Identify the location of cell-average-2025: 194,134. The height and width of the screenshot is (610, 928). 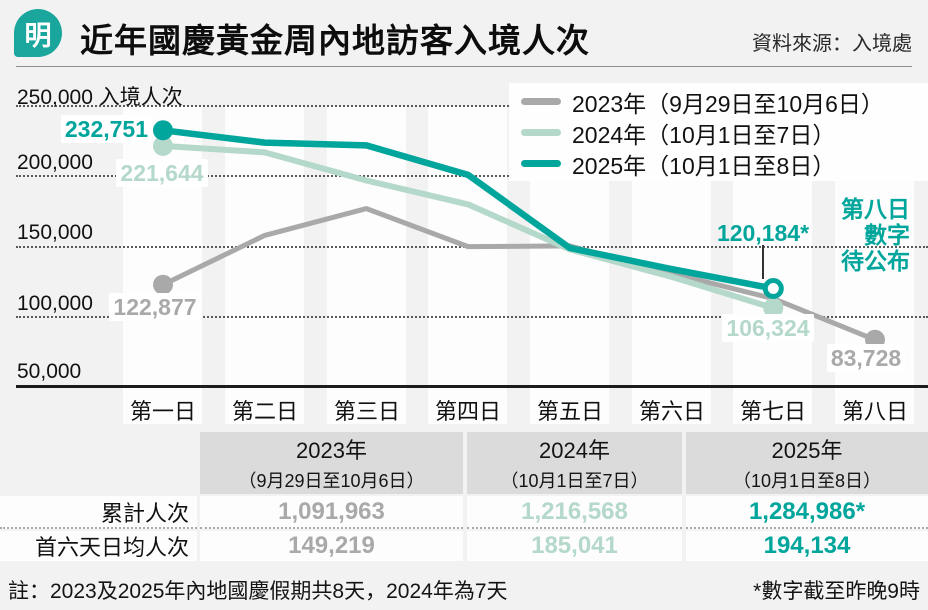
(807, 546).